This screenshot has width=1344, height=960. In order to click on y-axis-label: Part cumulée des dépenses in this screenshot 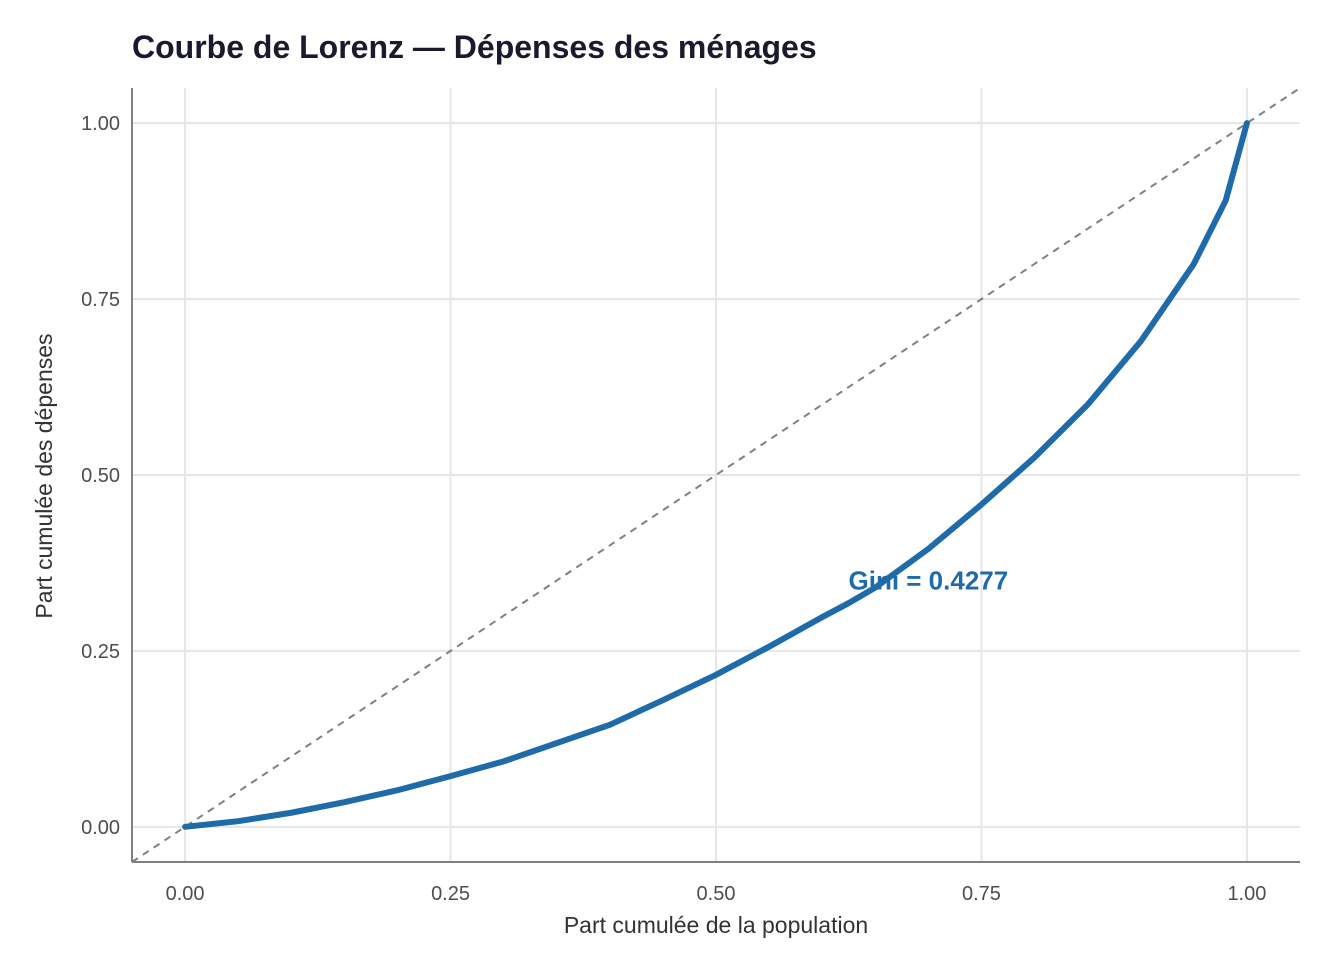, I will do `click(44, 475)`.